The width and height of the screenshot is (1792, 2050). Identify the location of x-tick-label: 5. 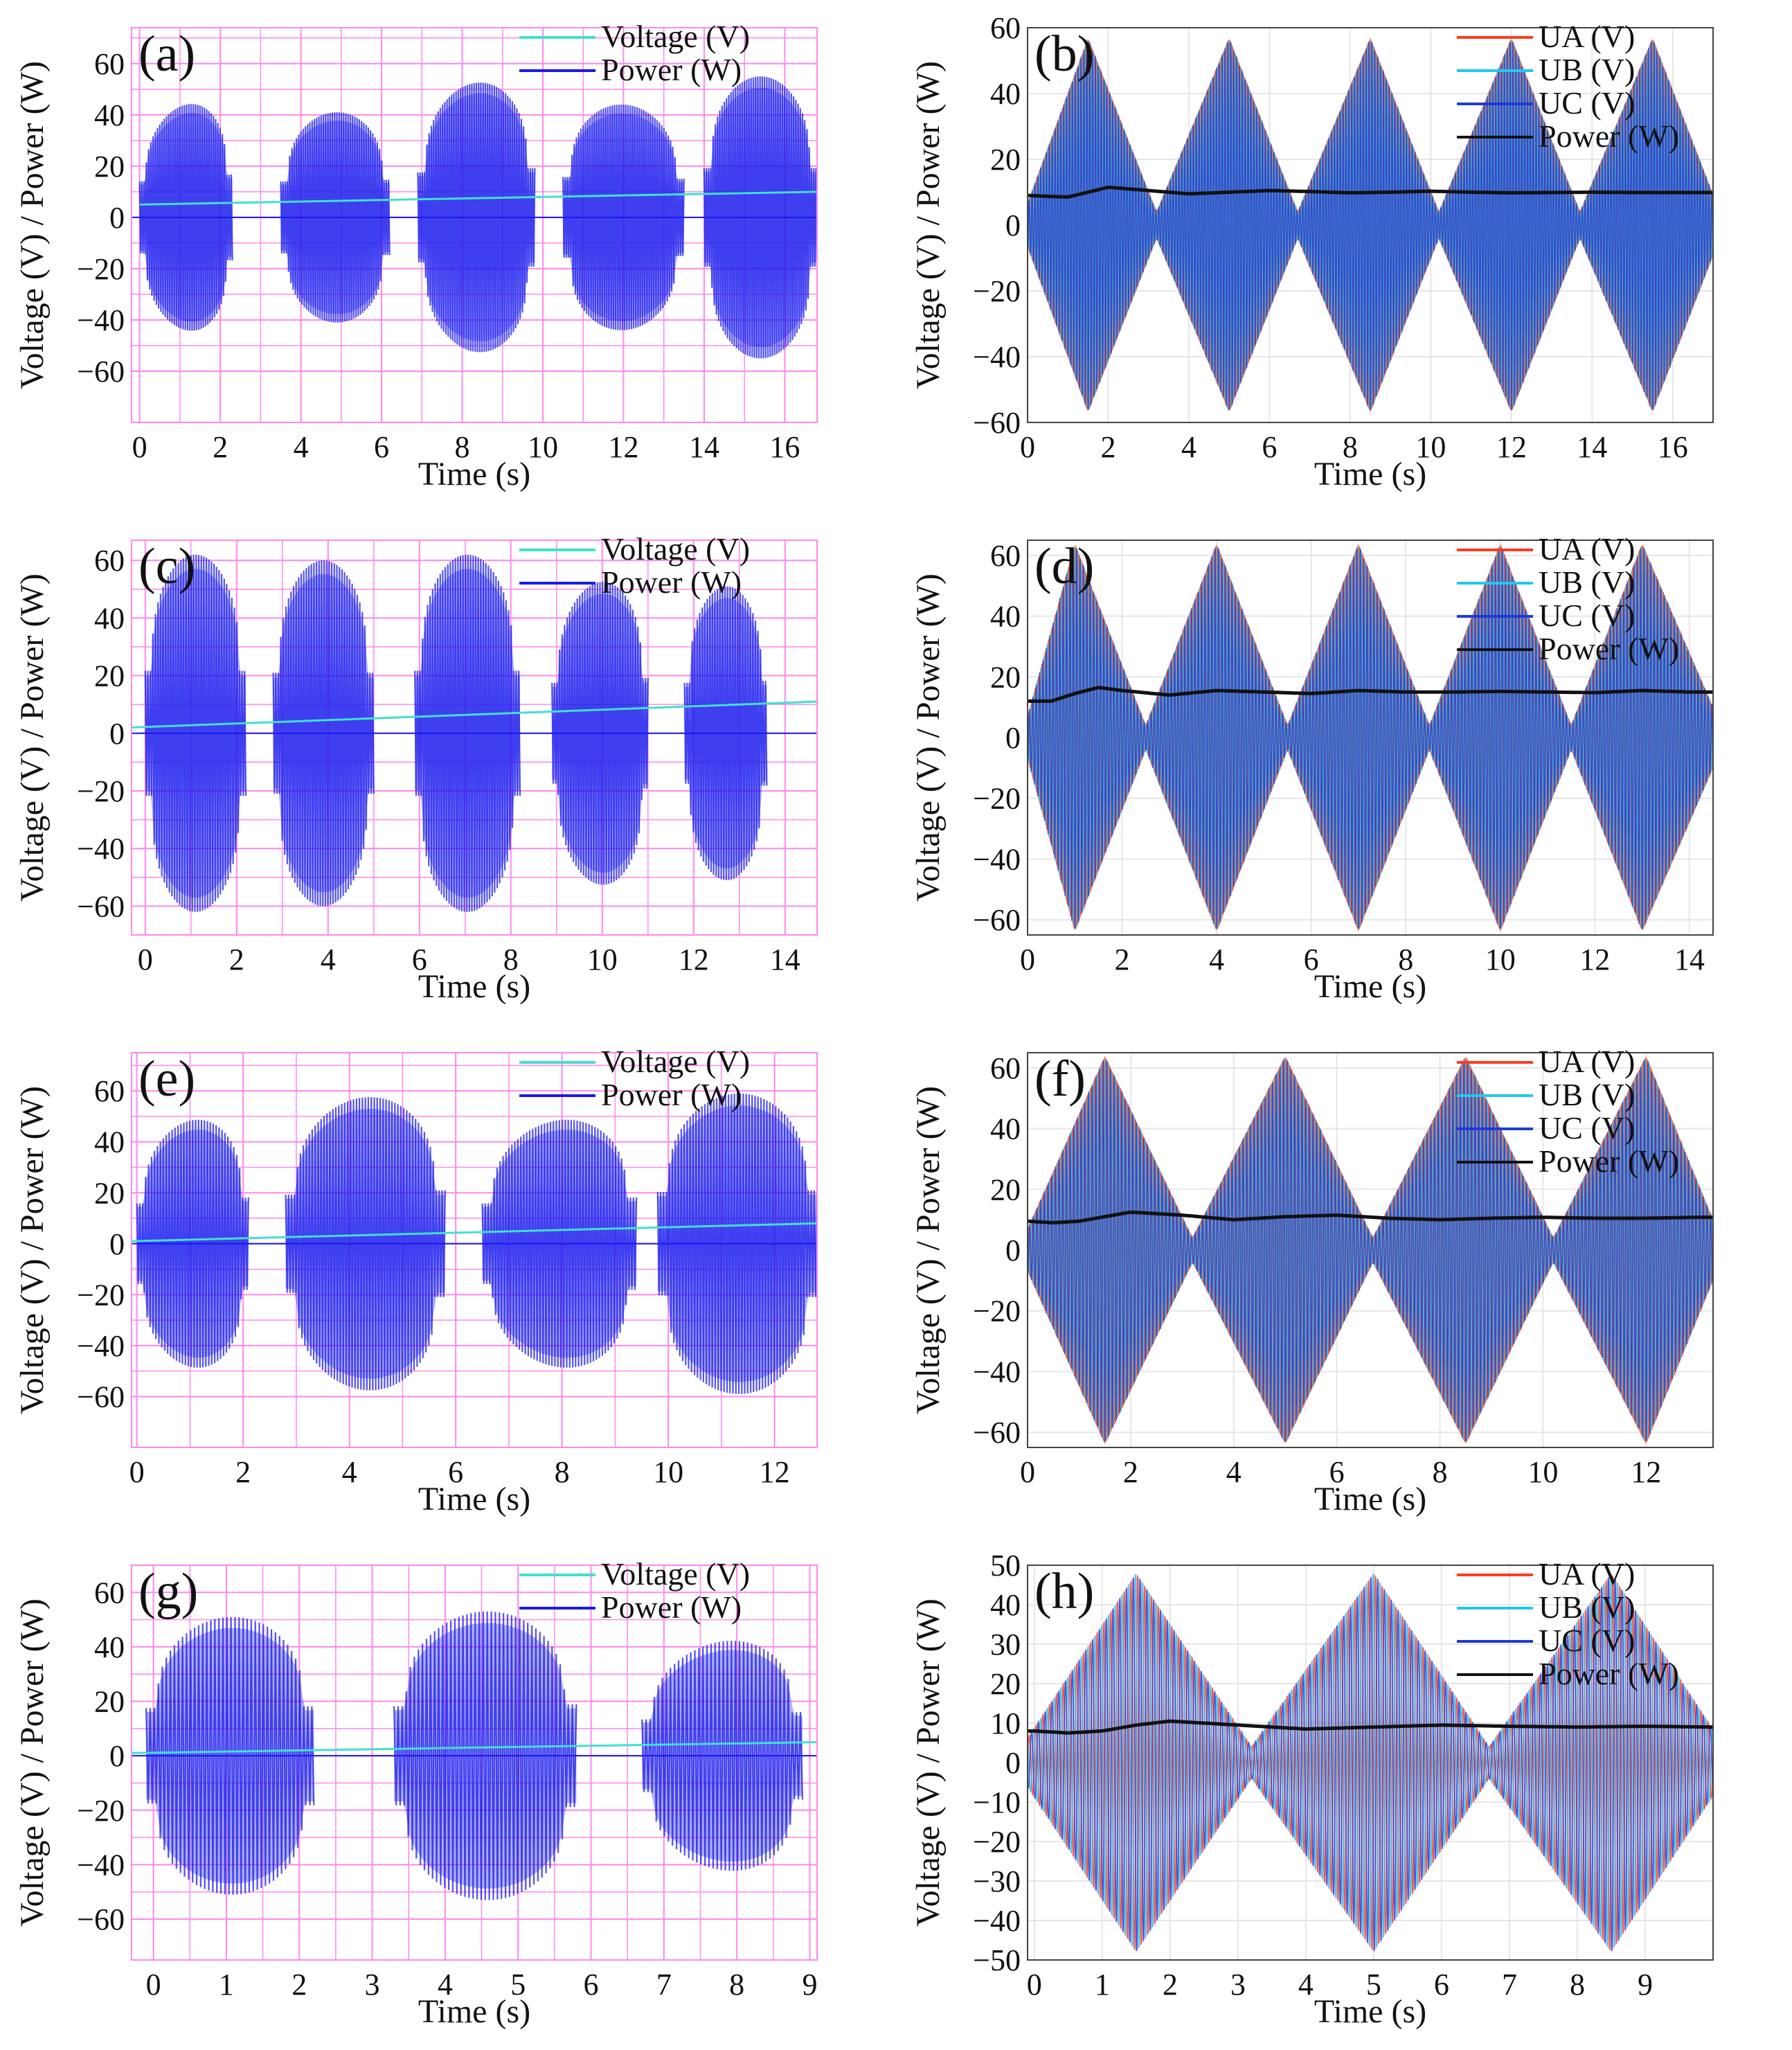
(1373, 1985).